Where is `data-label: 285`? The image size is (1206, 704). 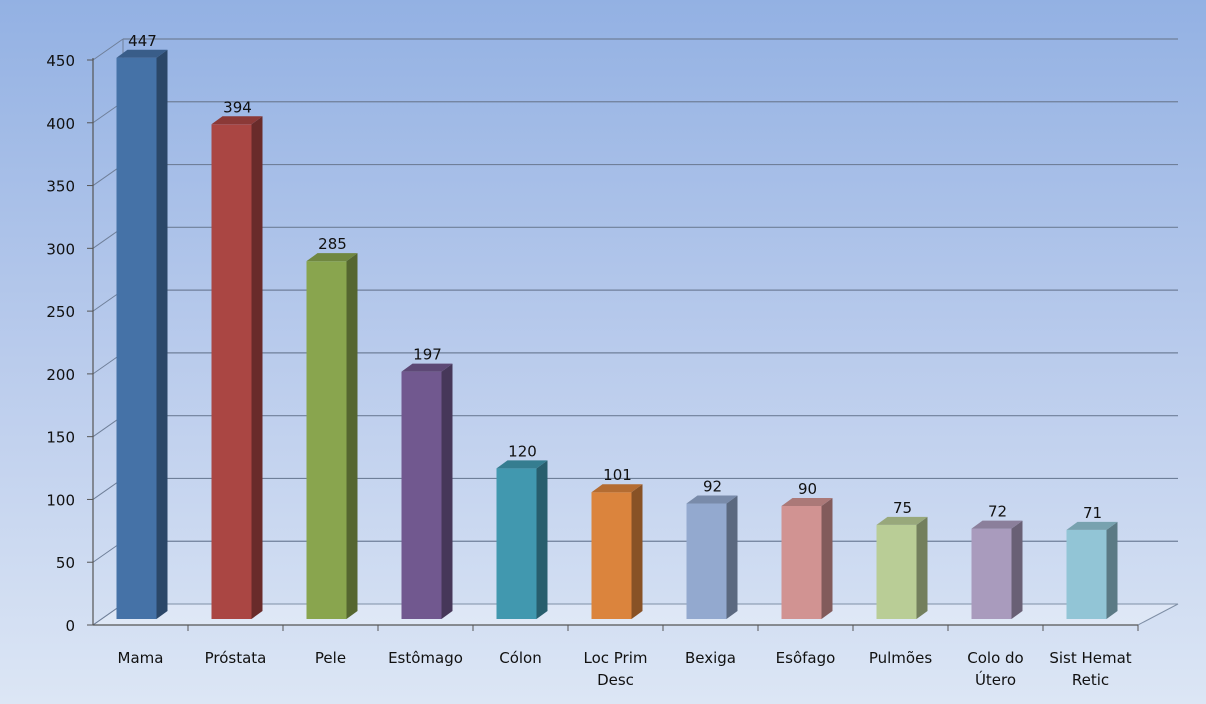 data-label: 285 is located at coordinates (332, 244).